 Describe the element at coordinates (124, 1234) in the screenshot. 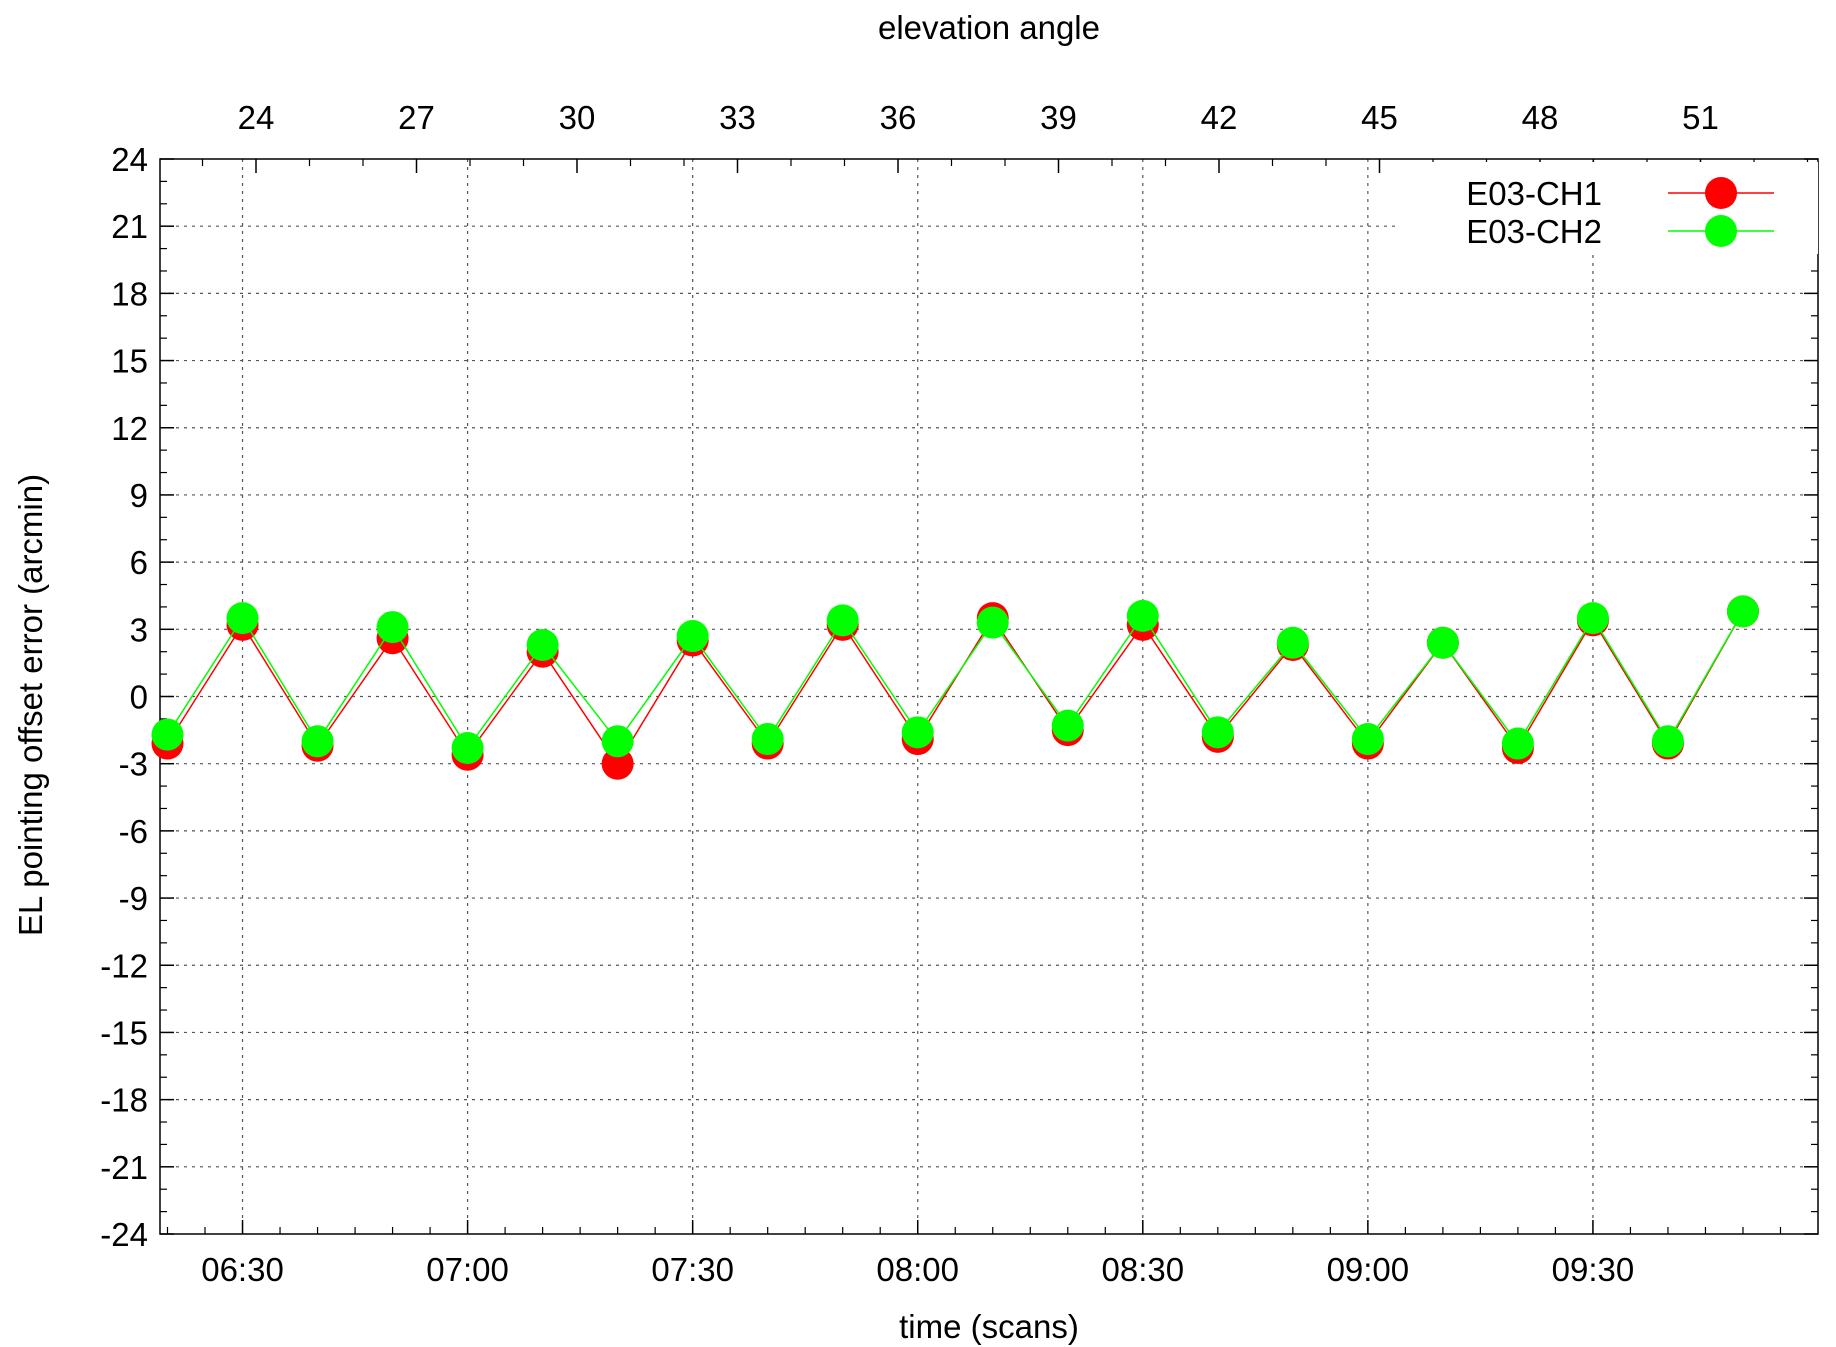

I see `y-tick-label: -24` at that location.